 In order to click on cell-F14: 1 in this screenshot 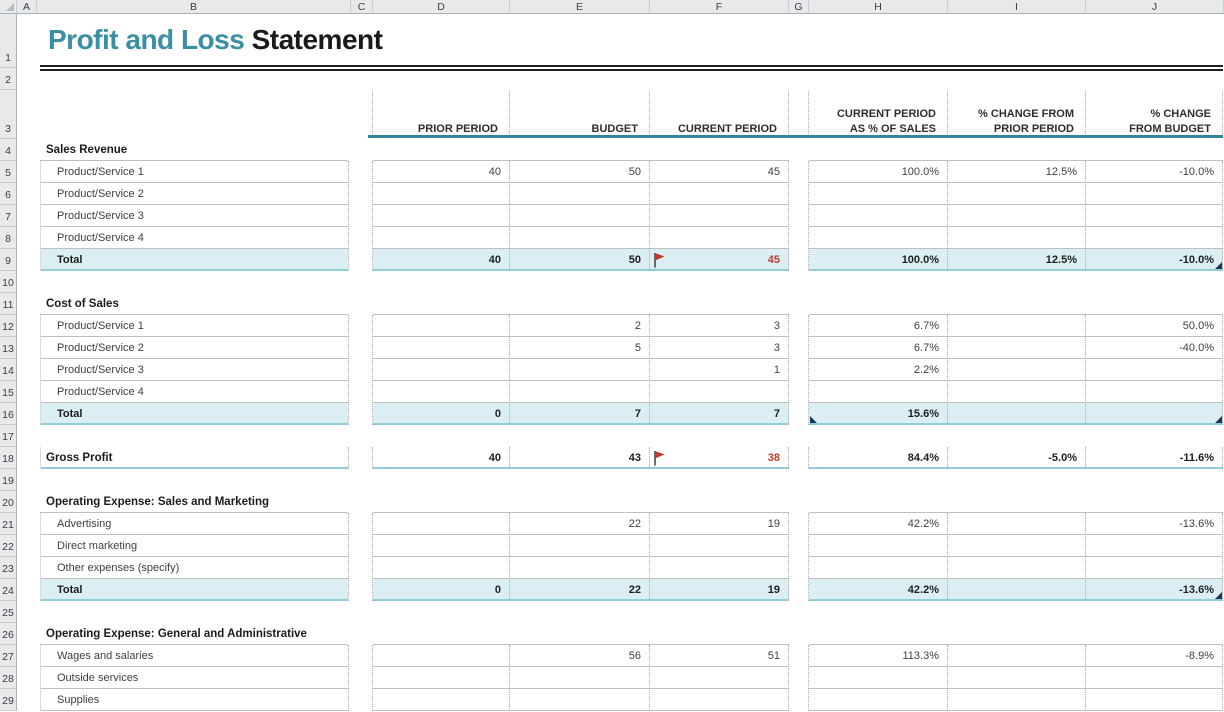, I will do `click(776, 370)`.